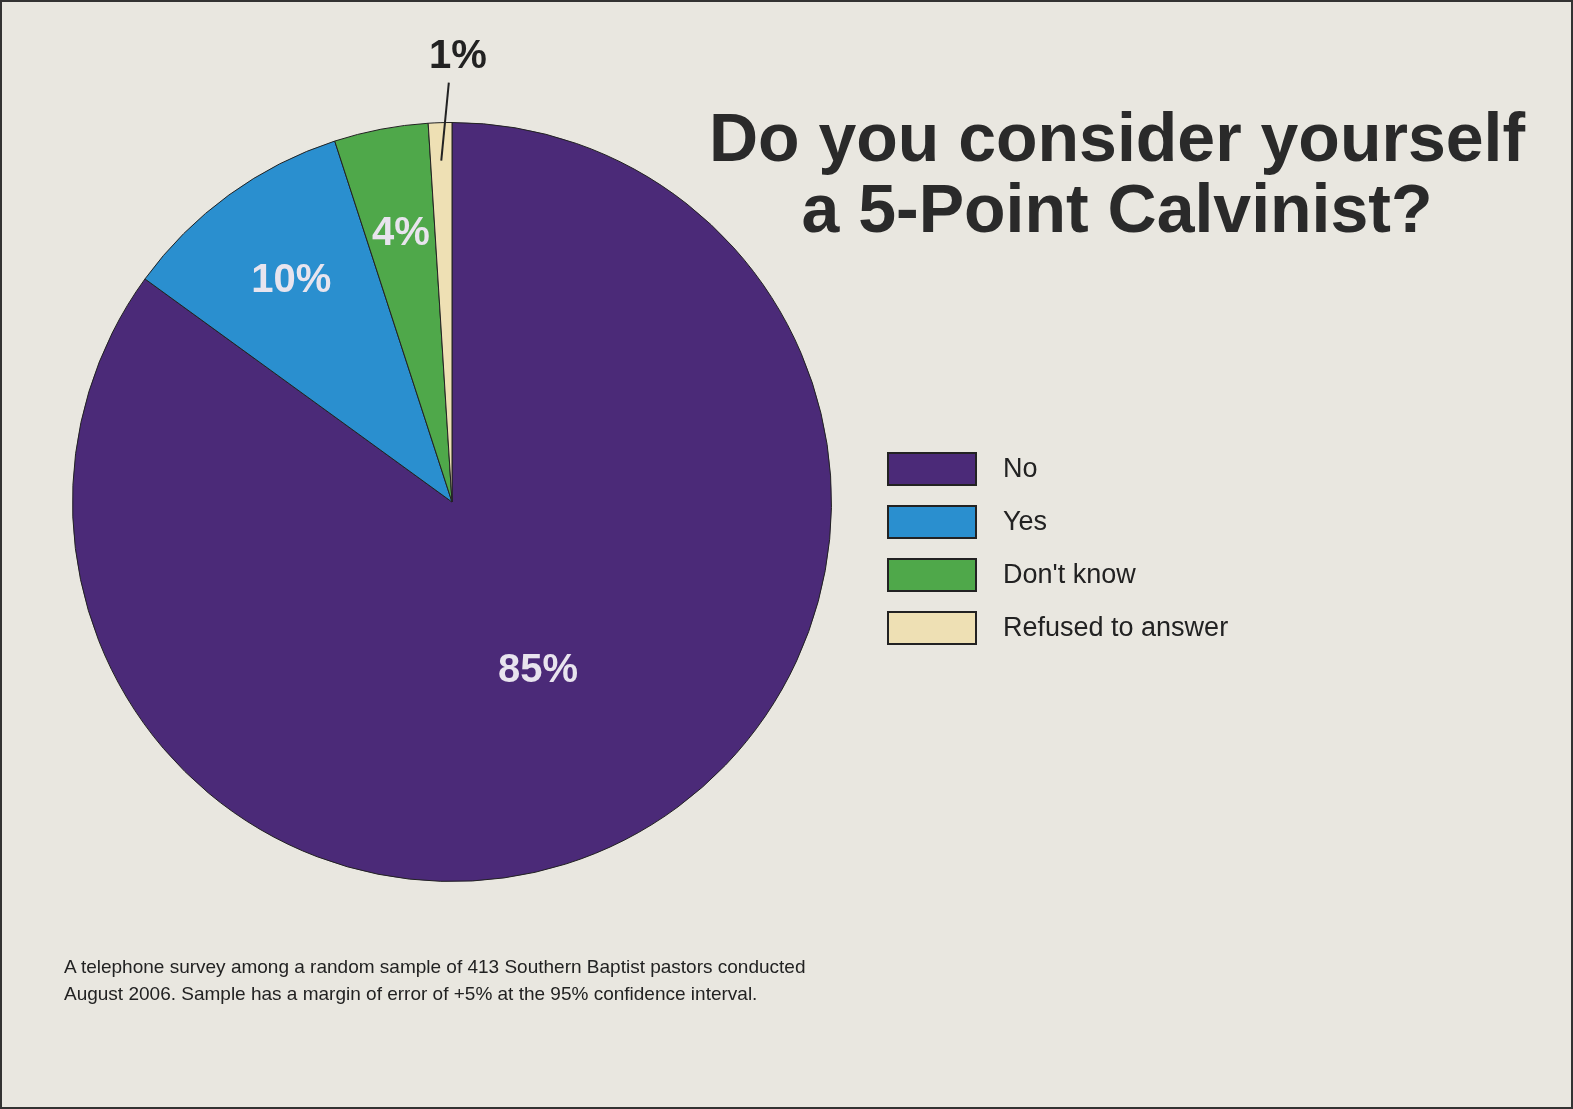  I want to click on legend-label: No, so click(1020, 468).